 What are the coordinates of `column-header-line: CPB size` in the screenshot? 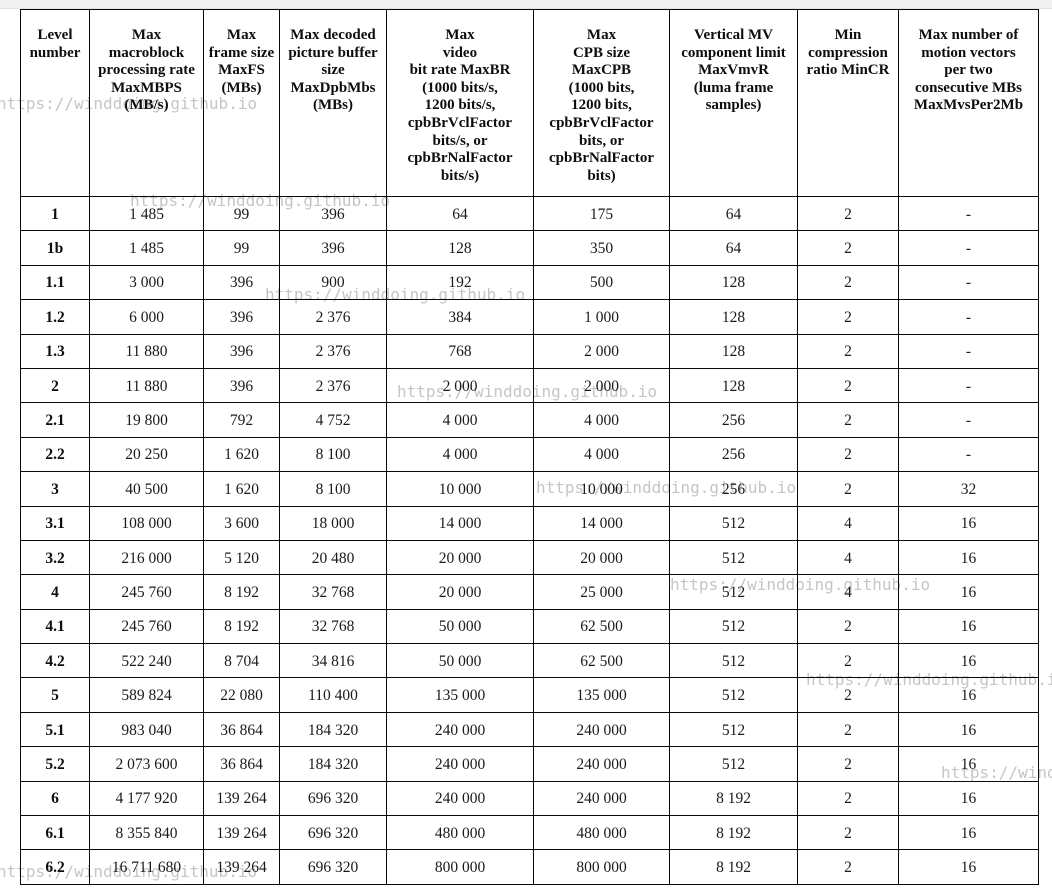 It's located at (601, 52).